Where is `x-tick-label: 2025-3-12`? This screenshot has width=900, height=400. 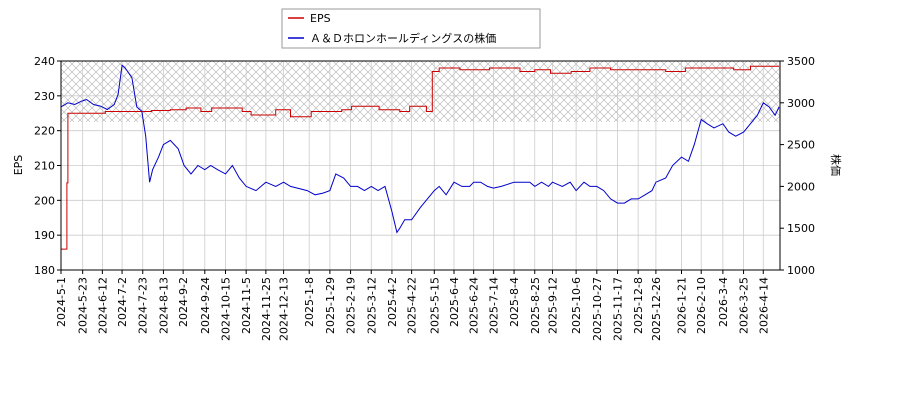
x-tick-label: 2025-3-12 is located at coordinates (371, 305).